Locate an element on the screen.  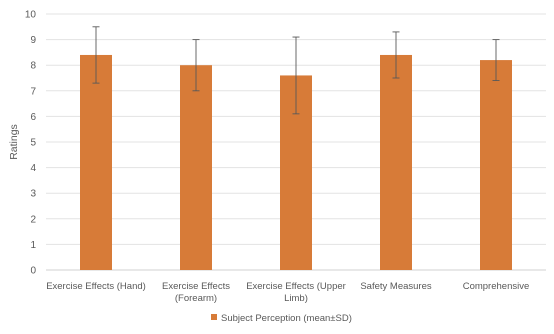
x-category-label: Limb) is located at coordinates (296, 298).